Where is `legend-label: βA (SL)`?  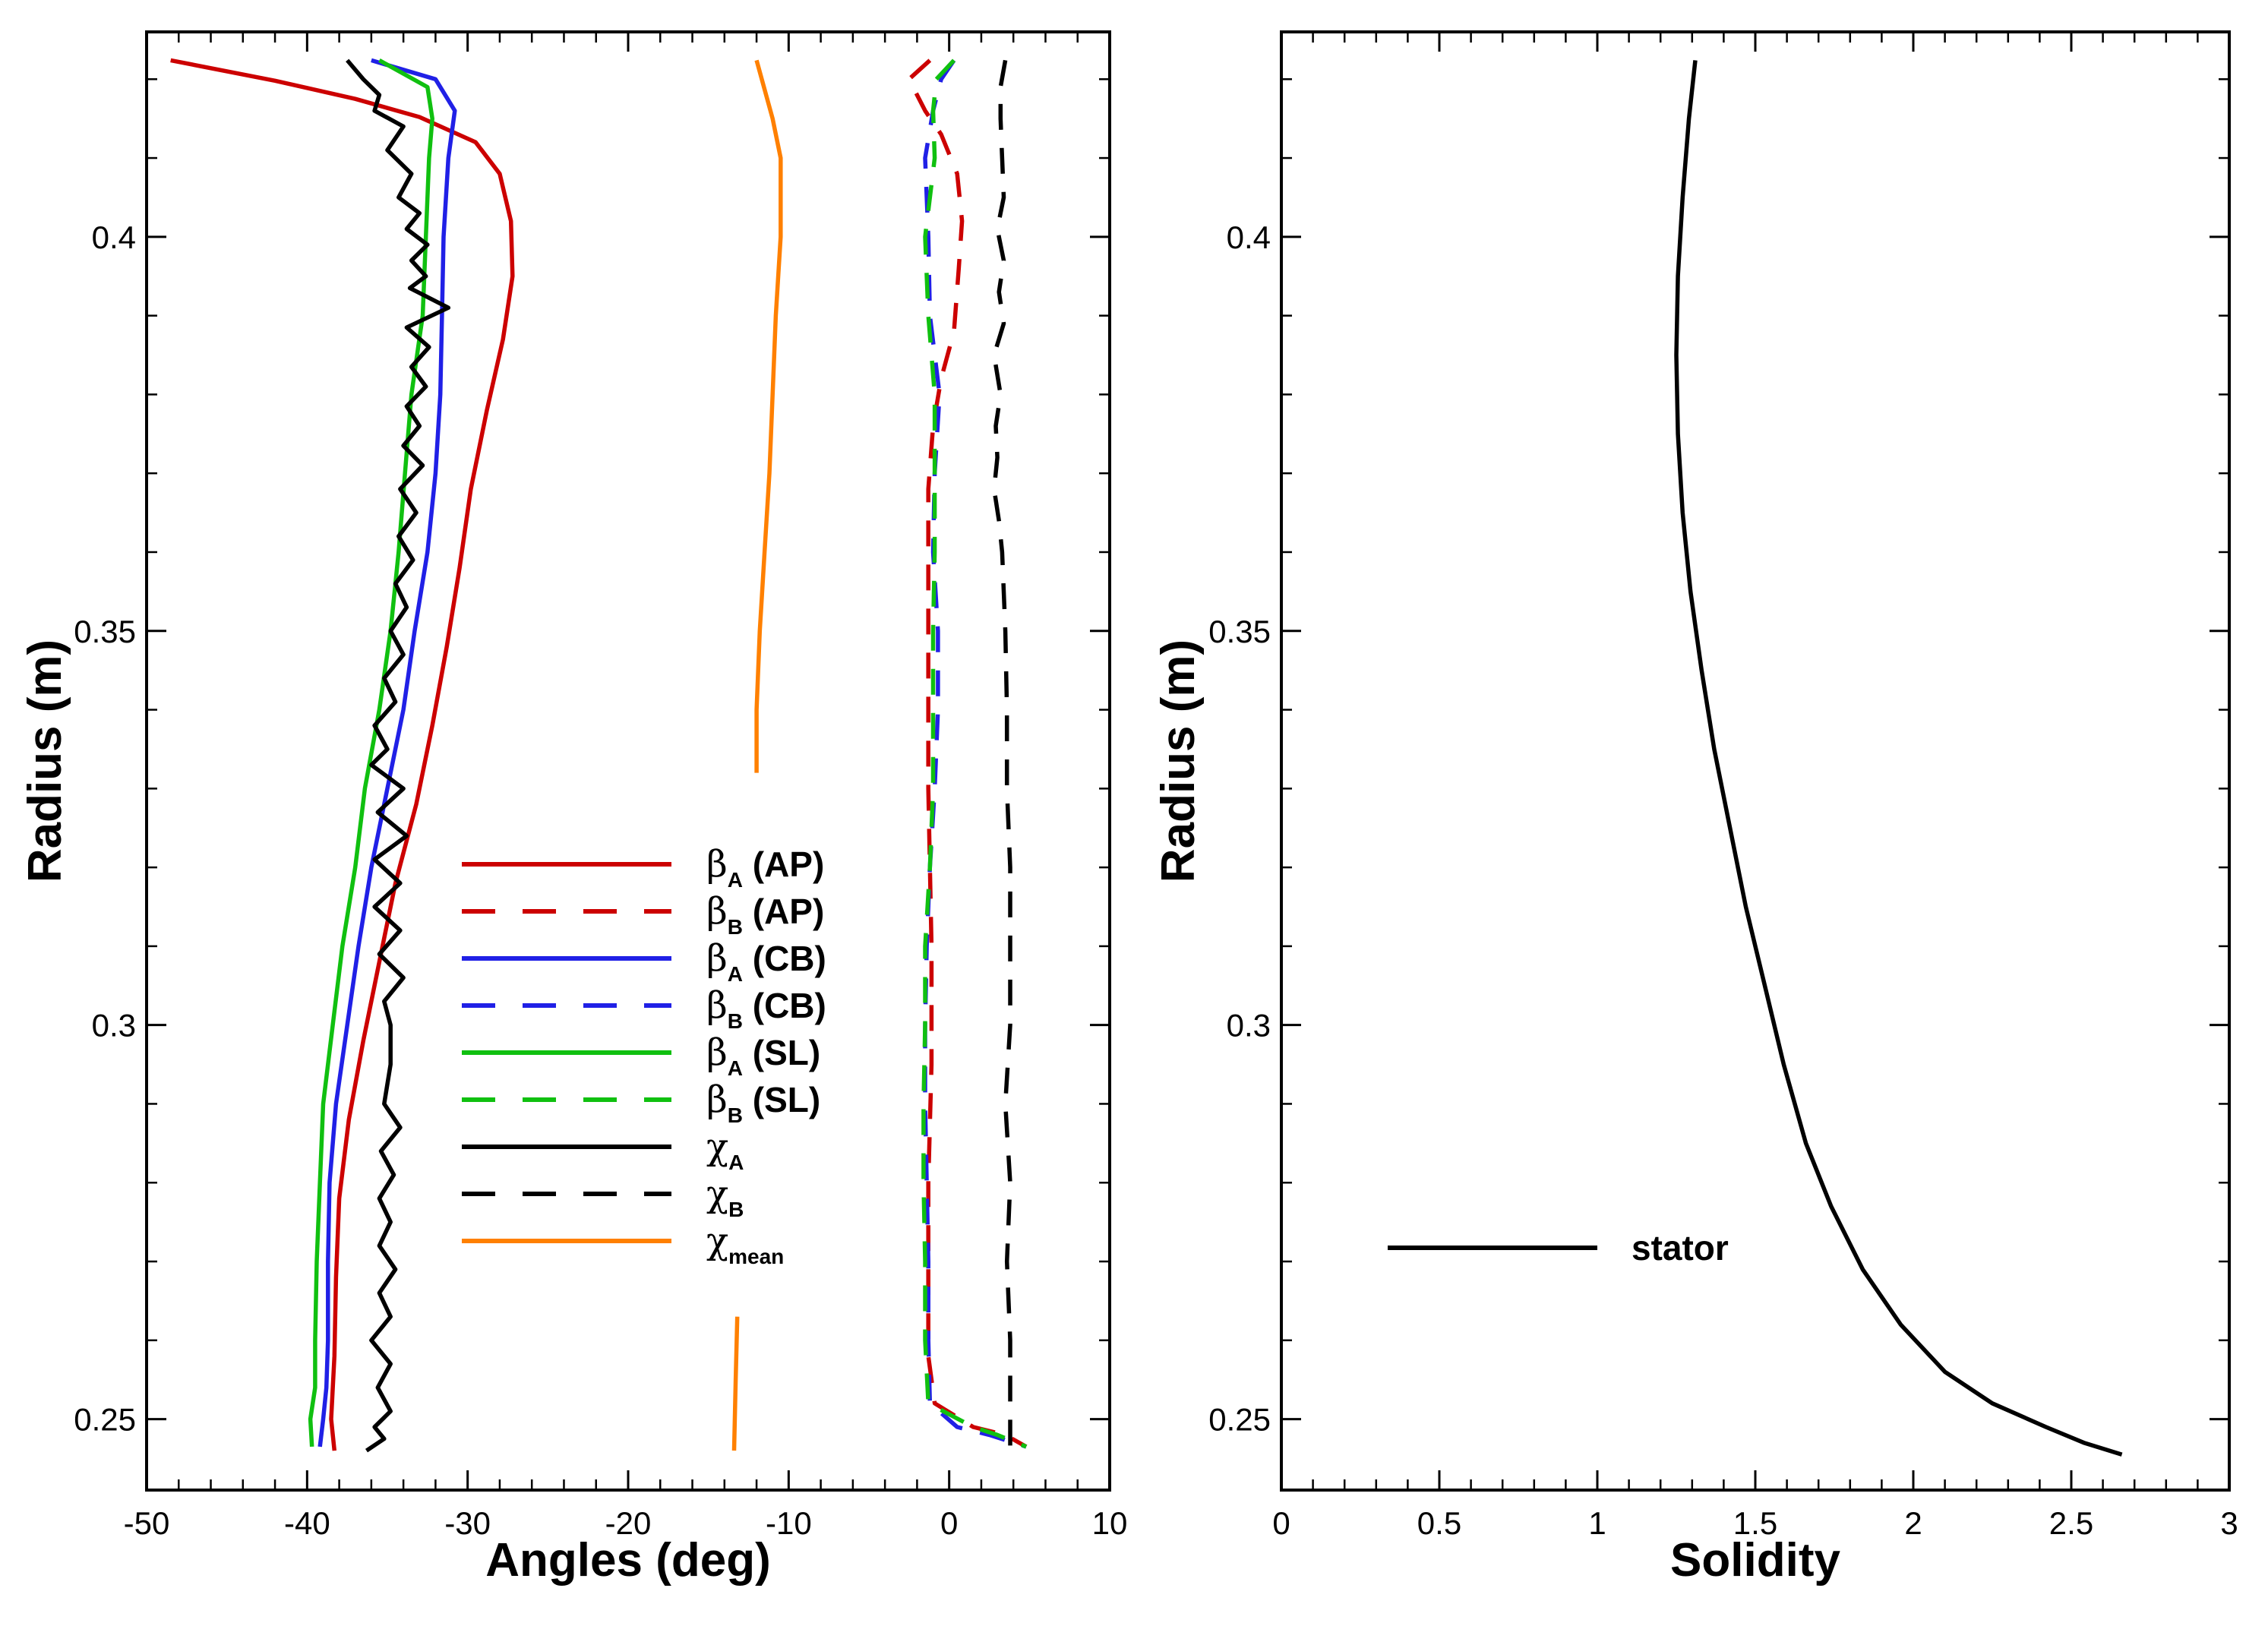 legend-label: βA (SL) is located at coordinates (763, 1055).